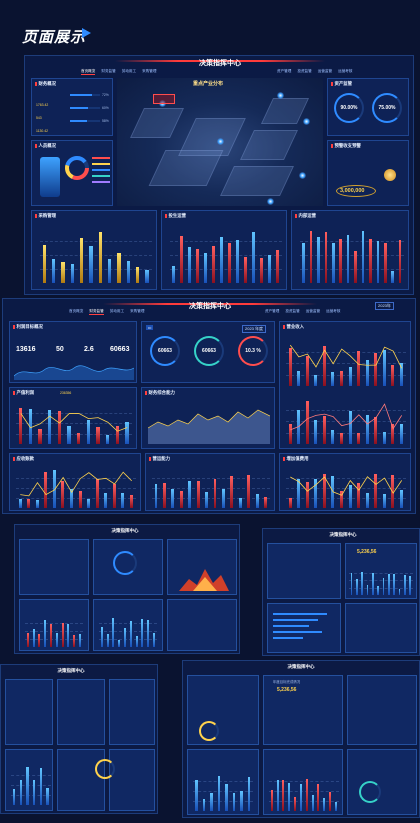 The height and width of the screenshot is (823, 420). Describe the element at coordinates (89, 349) in the screenshot. I see `income-stat: 2.6` at that location.